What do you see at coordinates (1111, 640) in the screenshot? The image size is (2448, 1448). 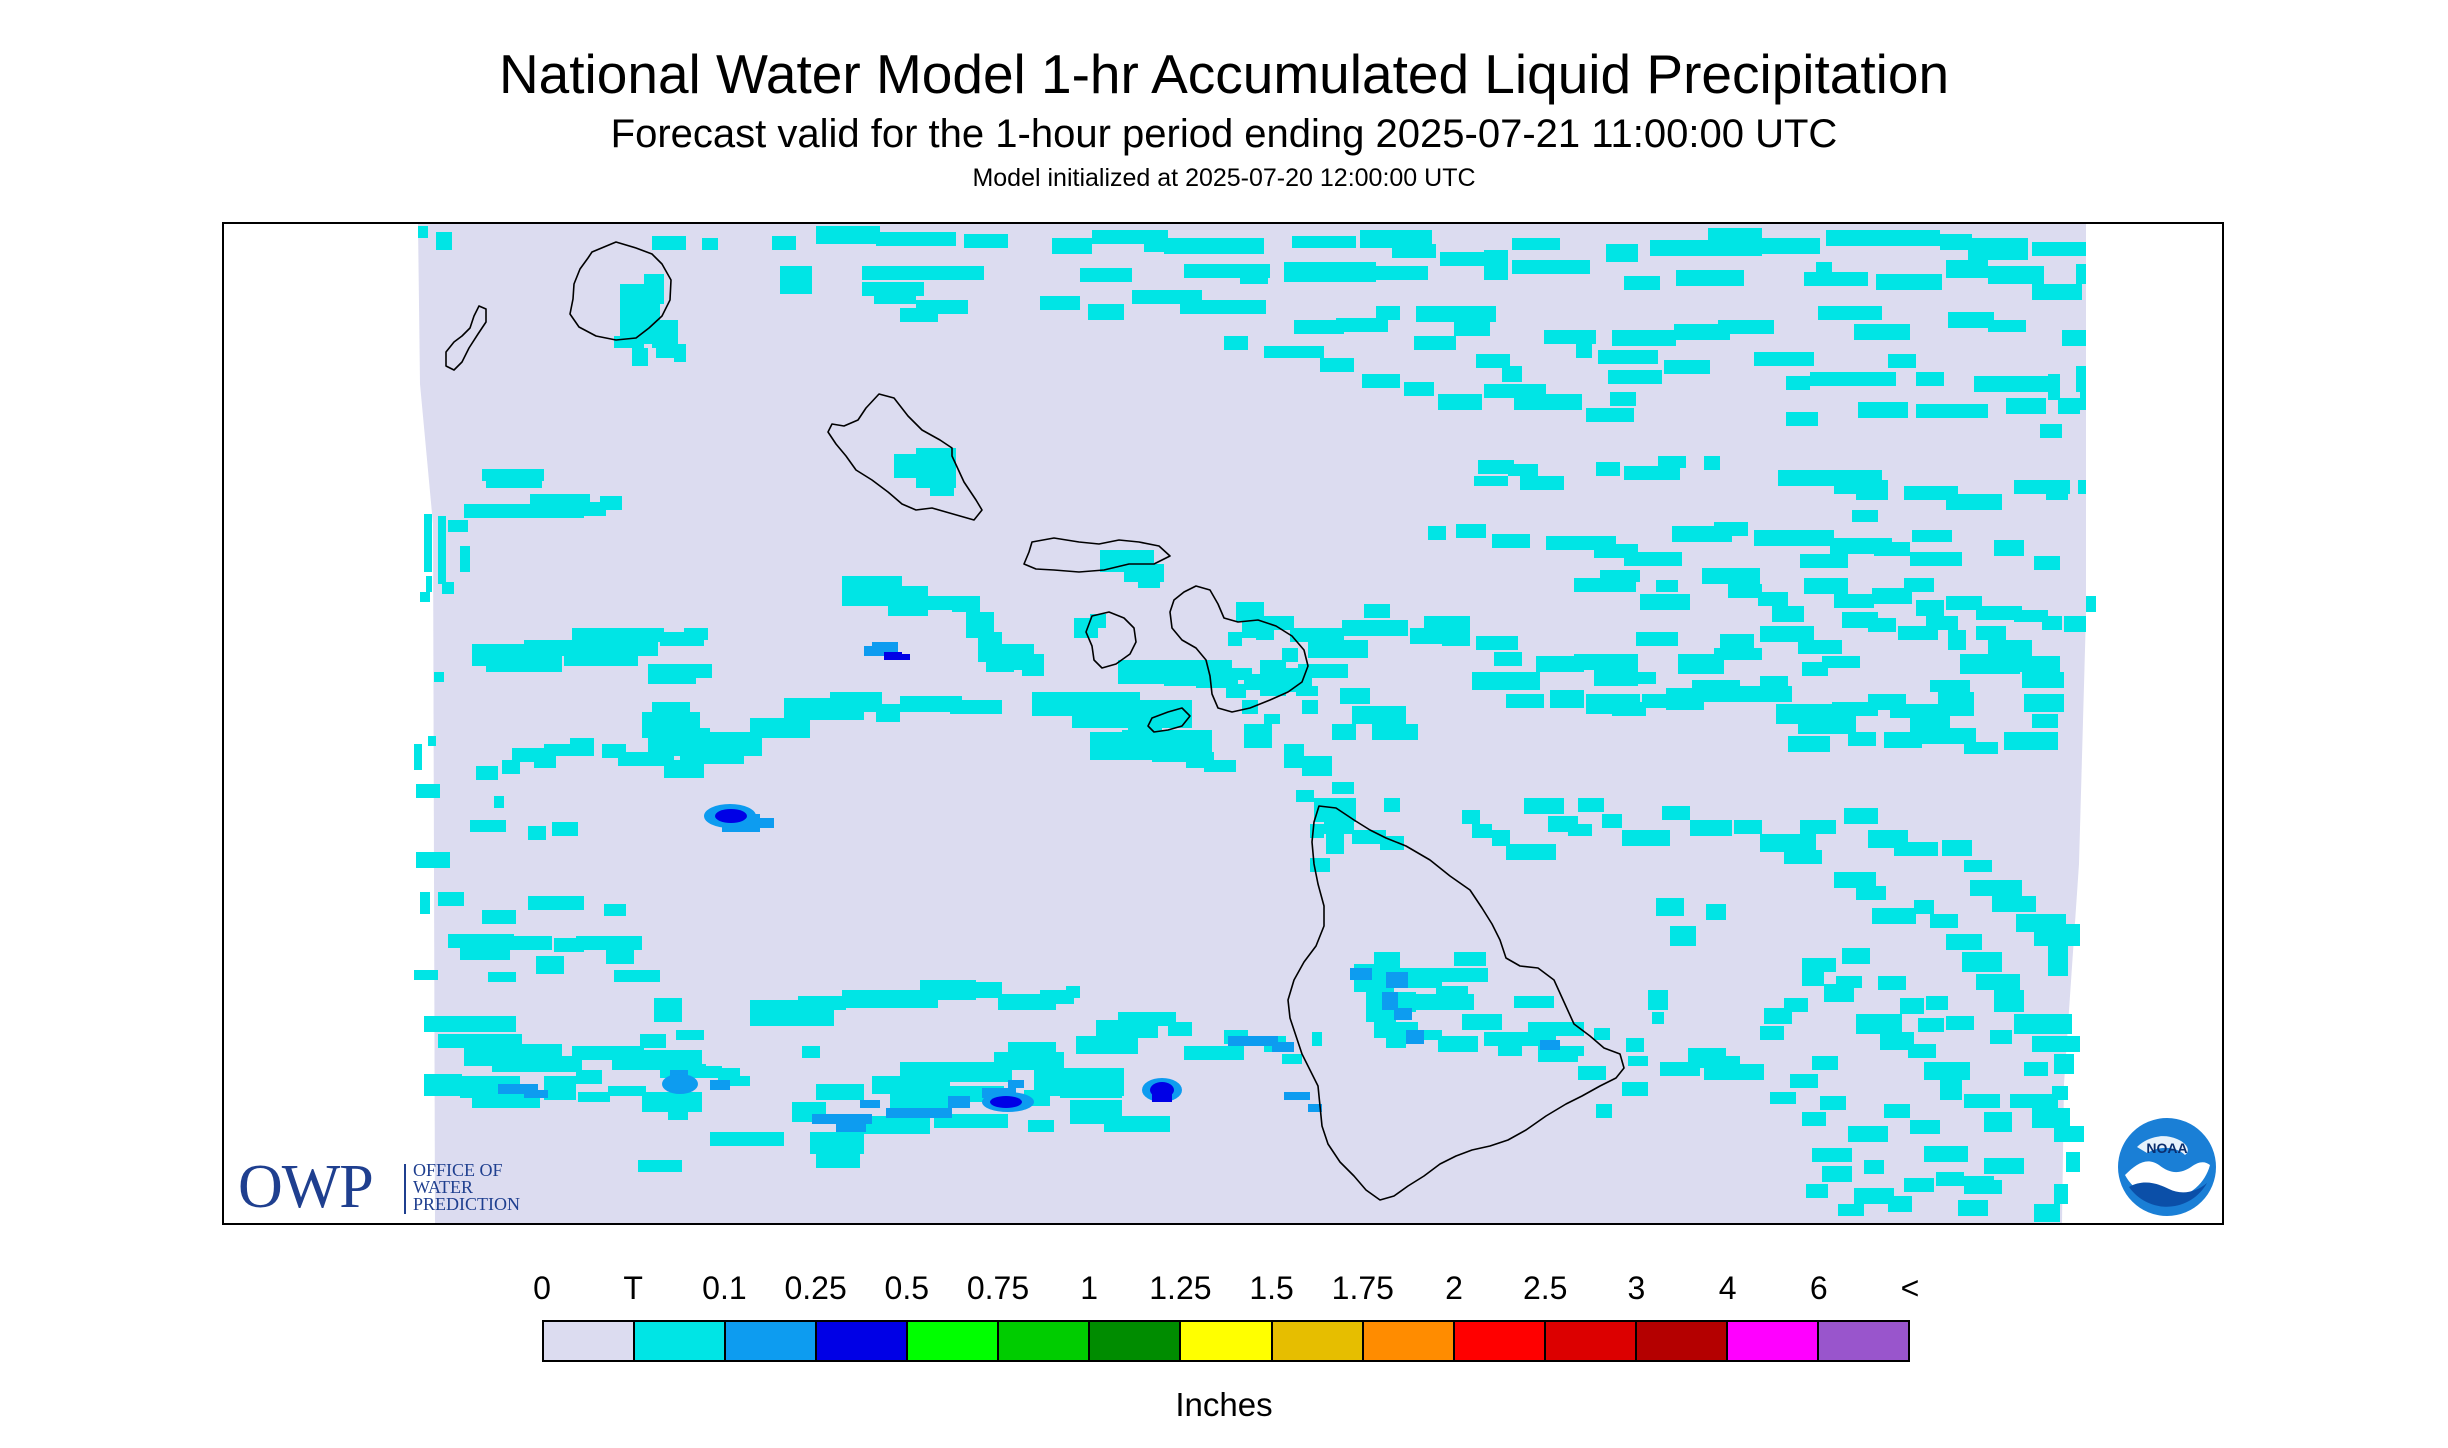 I see `lanai-outline` at bounding box center [1111, 640].